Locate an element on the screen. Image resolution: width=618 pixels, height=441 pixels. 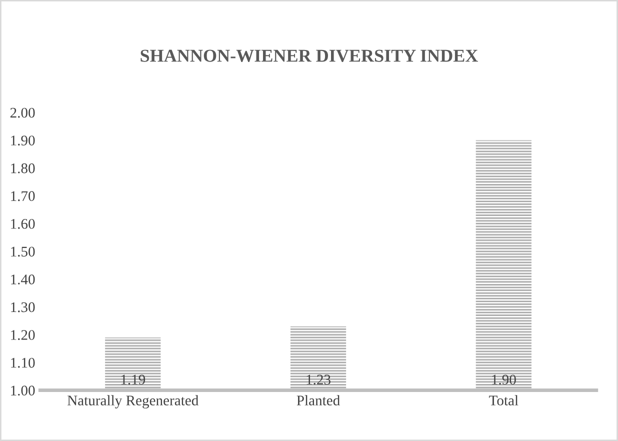
y-tick-label: 1.10 is located at coordinates (23, 363).